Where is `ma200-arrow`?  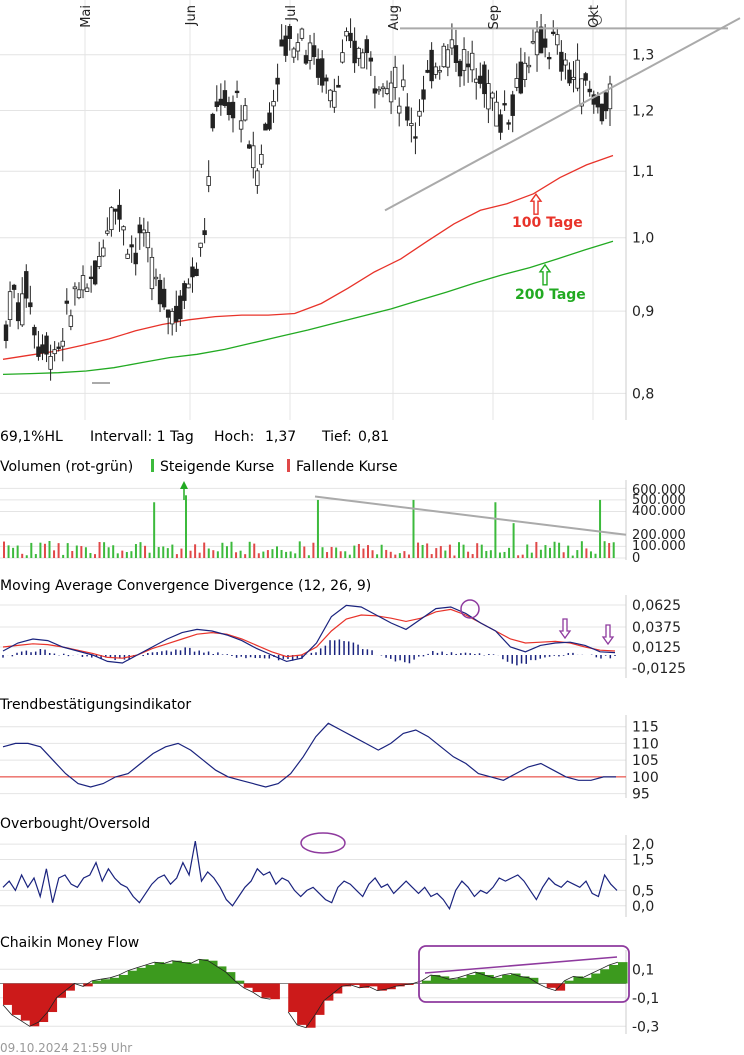 ma200-arrow is located at coordinates (545, 274).